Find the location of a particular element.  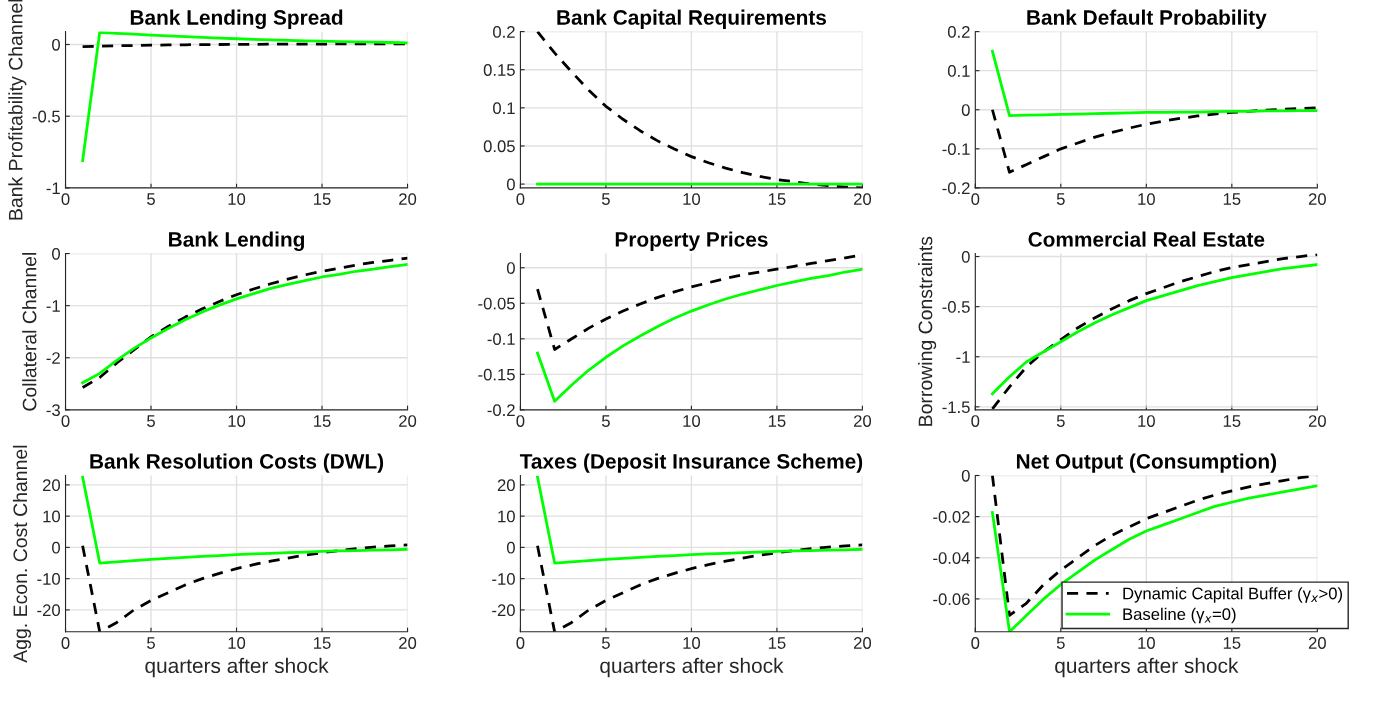

y-tick-label: -3 is located at coordinates (53, 410).